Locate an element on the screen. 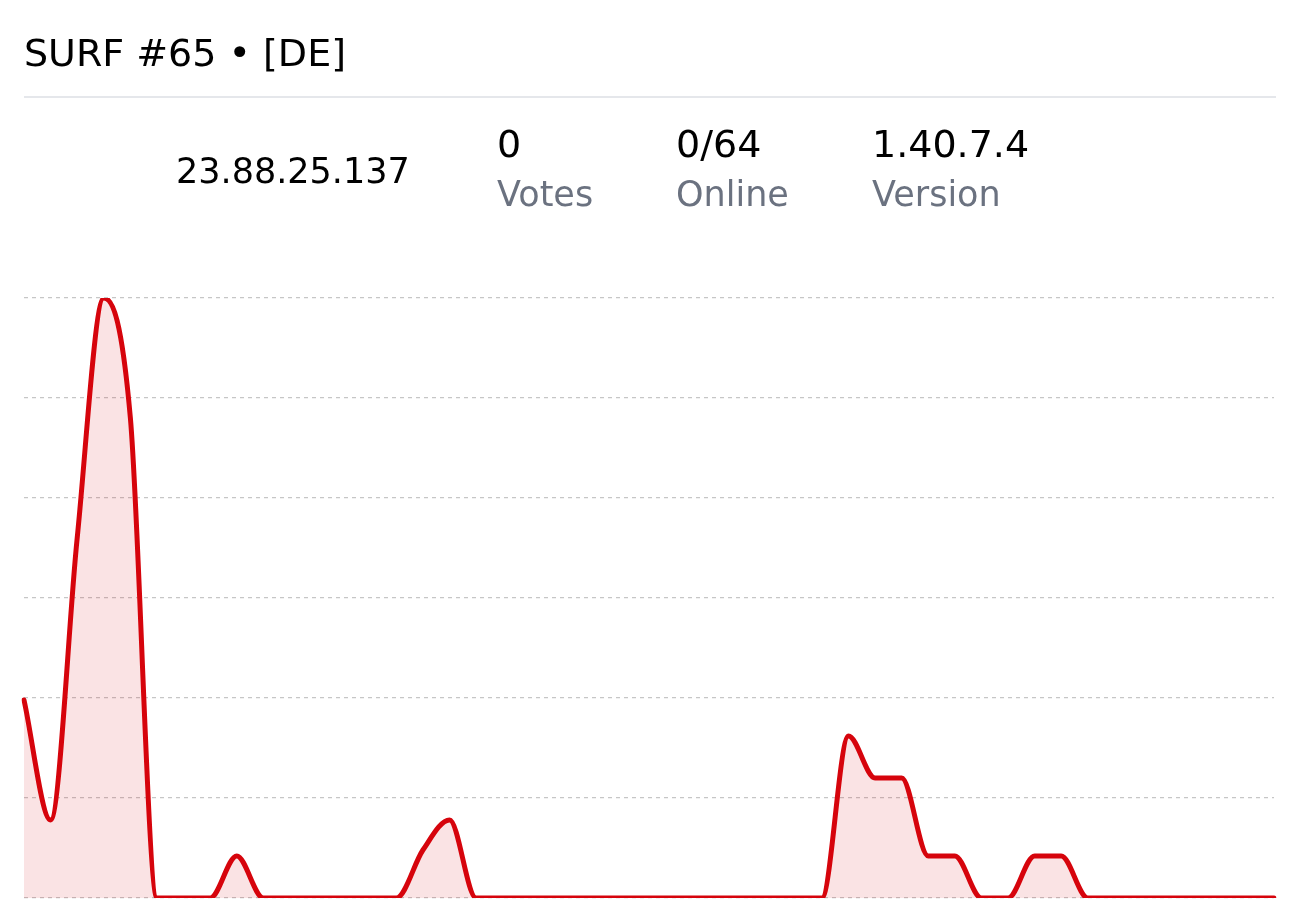 Image resolution: width=1300 pixels, height=900 pixels. text: 23.88.25.137 is located at coordinates (293, 171).